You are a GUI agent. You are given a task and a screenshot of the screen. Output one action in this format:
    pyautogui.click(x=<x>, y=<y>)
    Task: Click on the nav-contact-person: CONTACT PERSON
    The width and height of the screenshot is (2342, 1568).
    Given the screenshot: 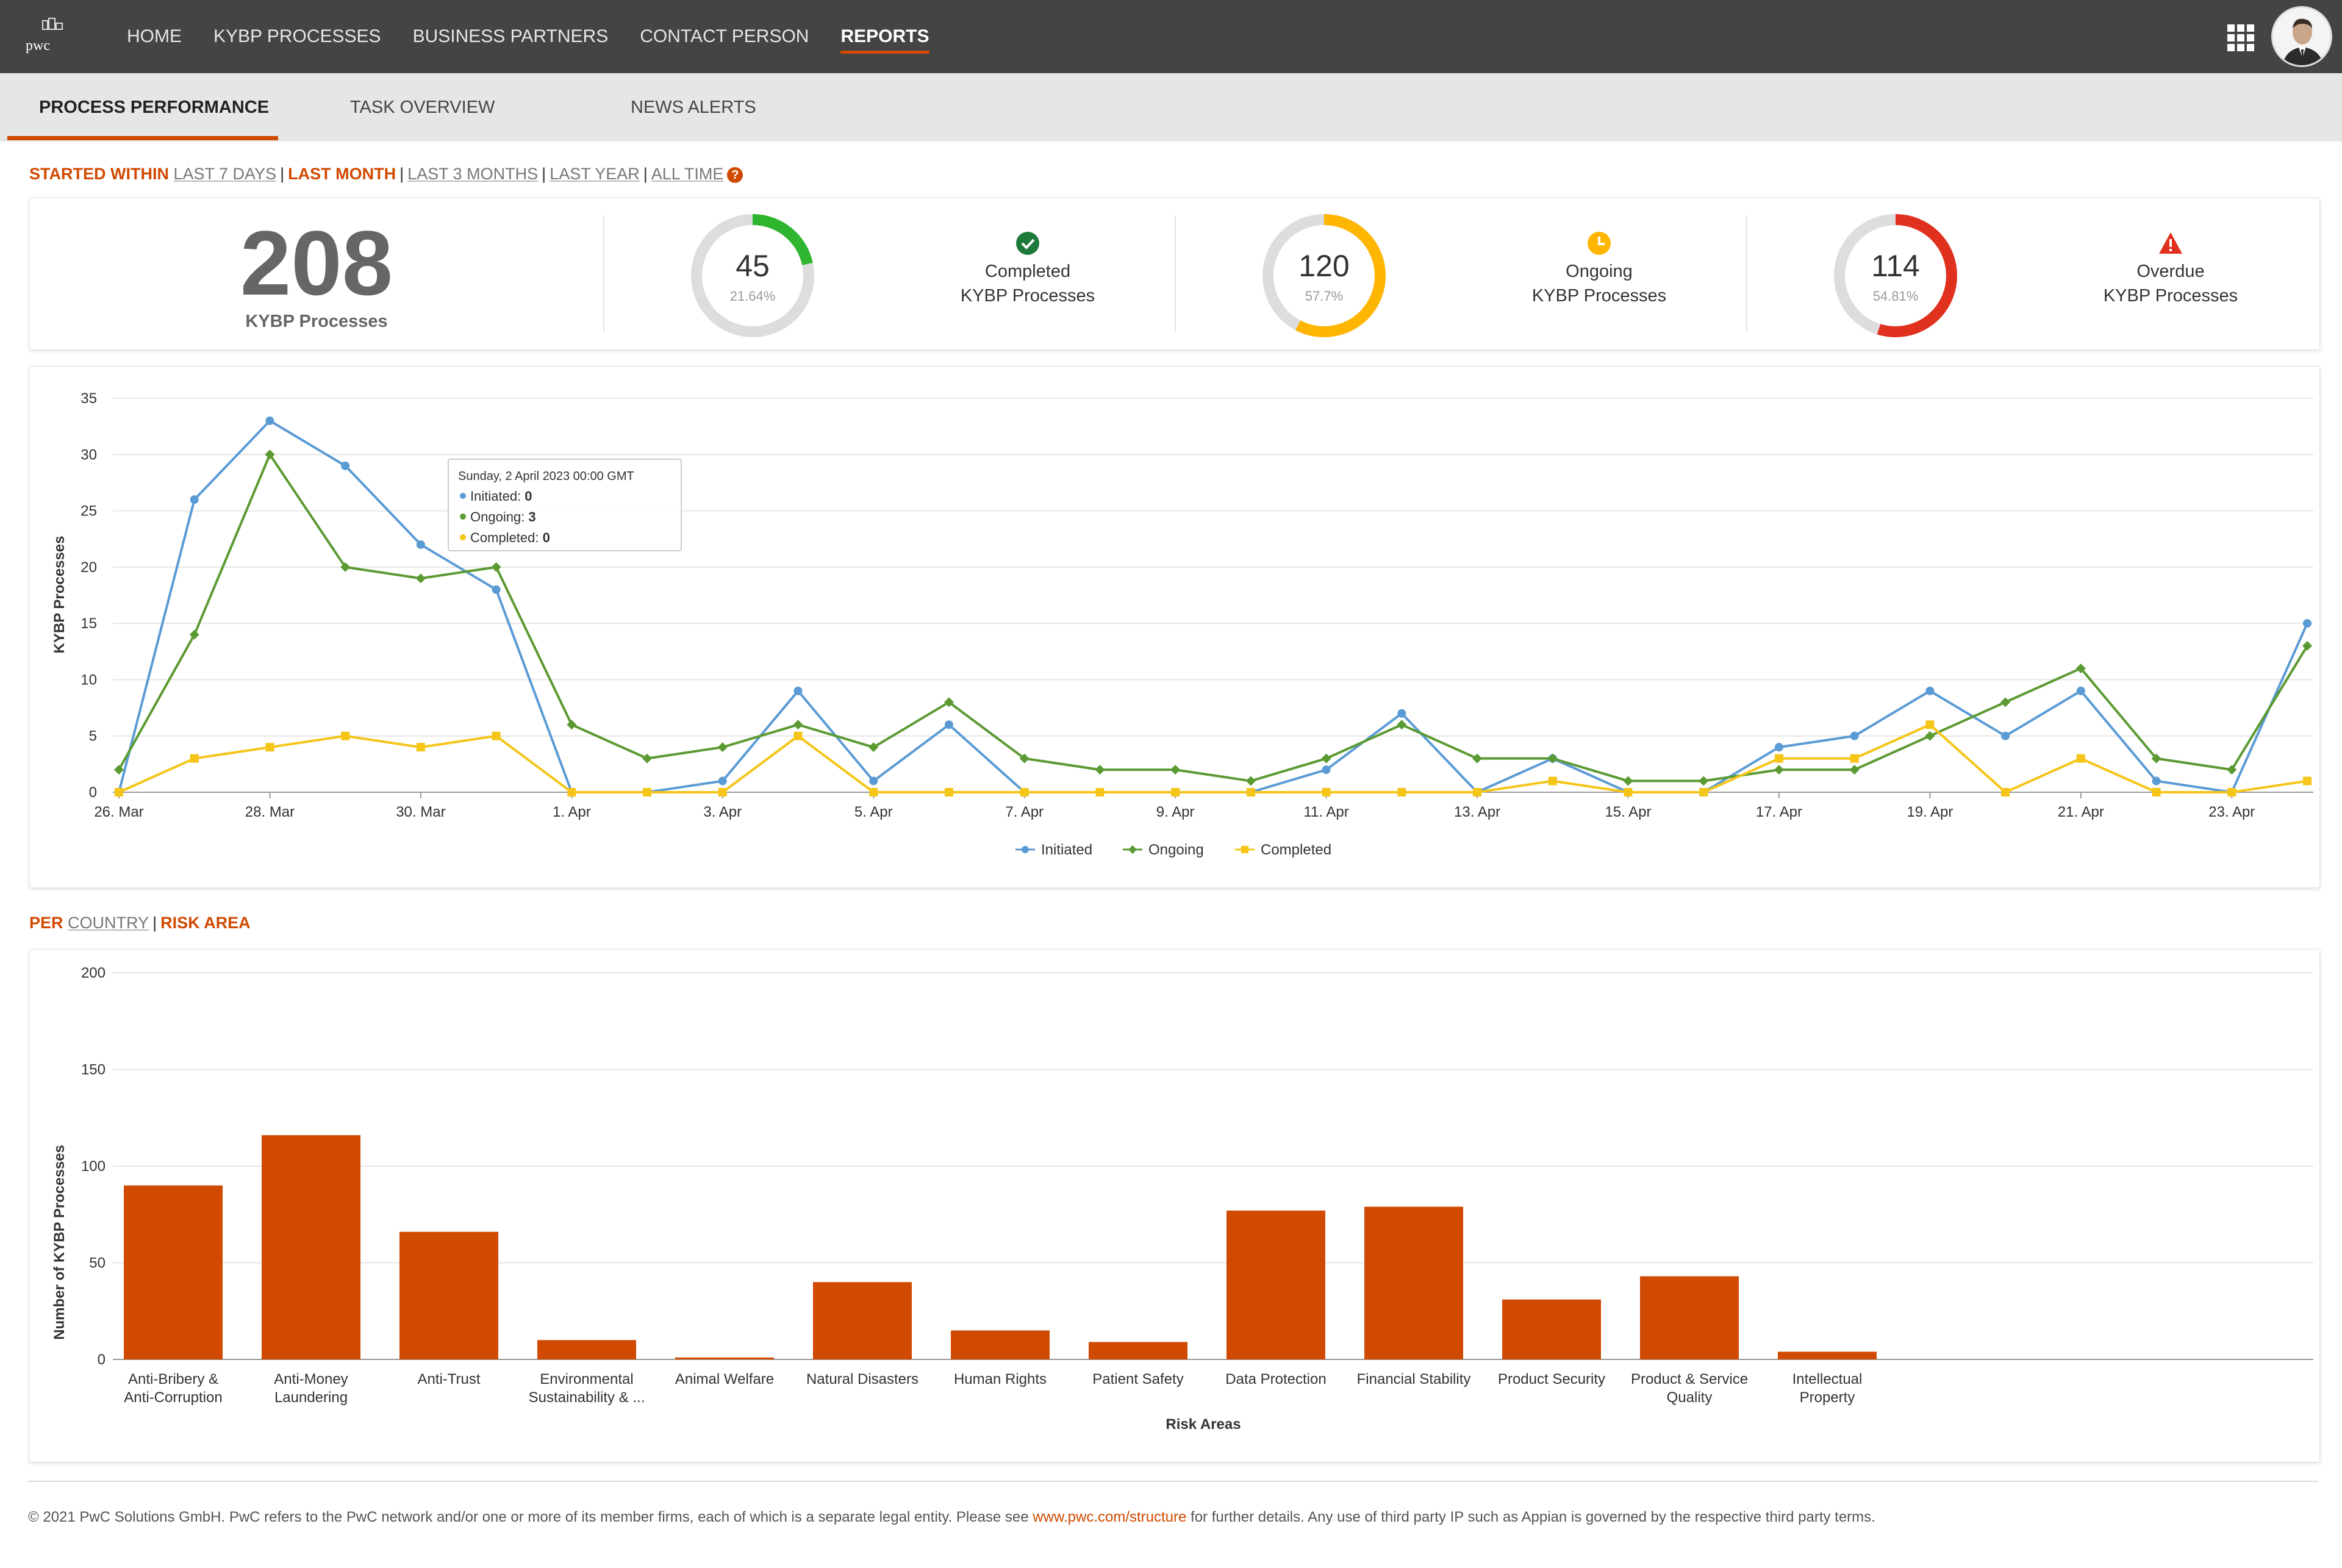 What is the action you would take?
    pyautogui.click(x=724, y=36)
    